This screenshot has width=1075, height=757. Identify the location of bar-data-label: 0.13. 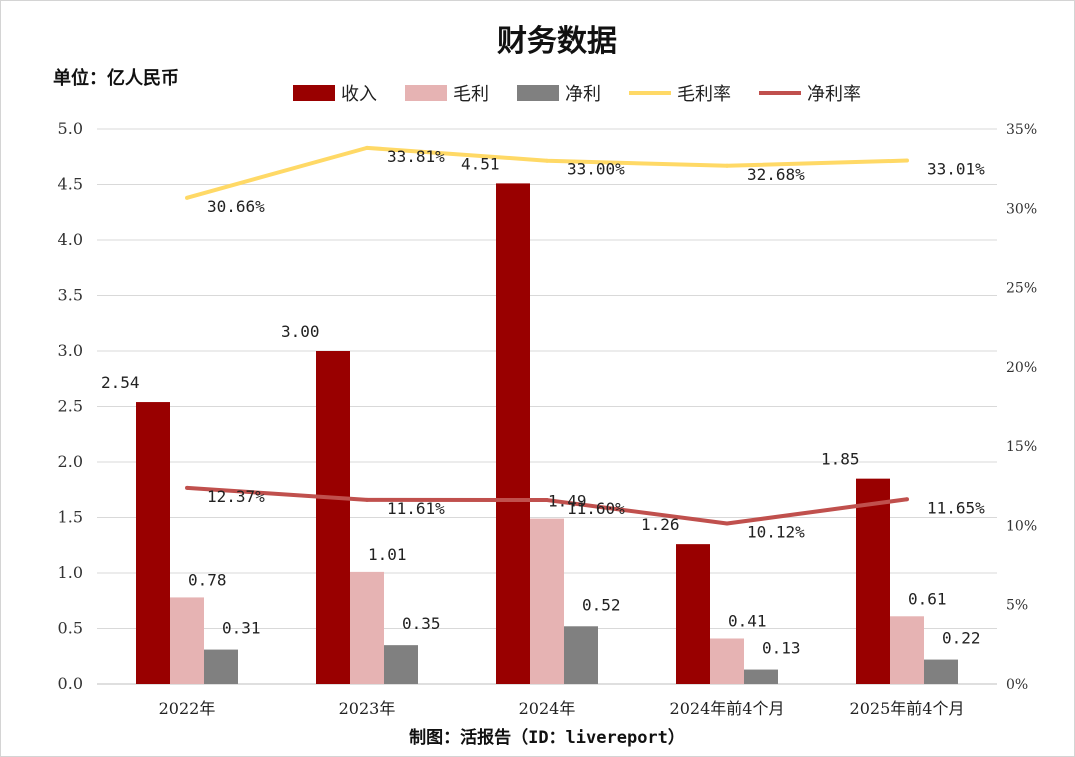
(781, 648).